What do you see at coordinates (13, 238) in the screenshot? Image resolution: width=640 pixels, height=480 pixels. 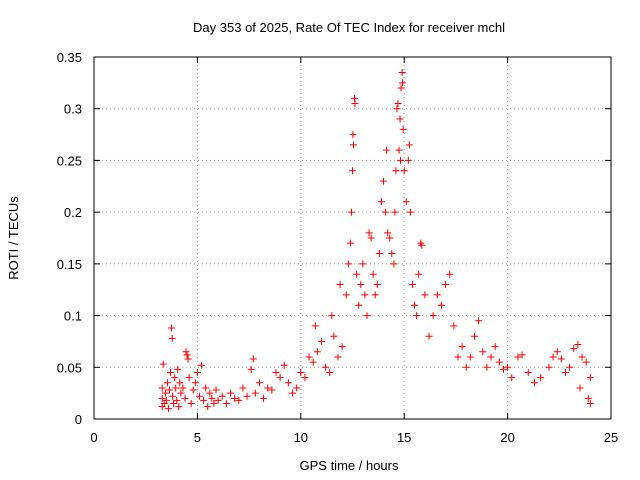 I see `y-axis-label: ROTI / TECUs` at bounding box center [13, 238].